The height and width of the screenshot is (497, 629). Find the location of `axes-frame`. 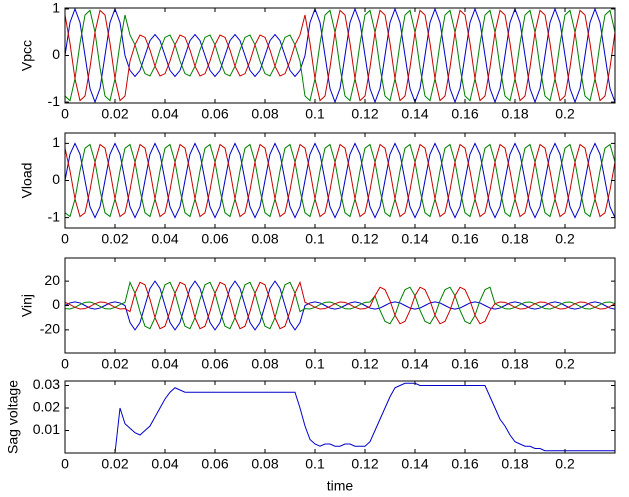

axes-frame is located at coordinates (340, 417).